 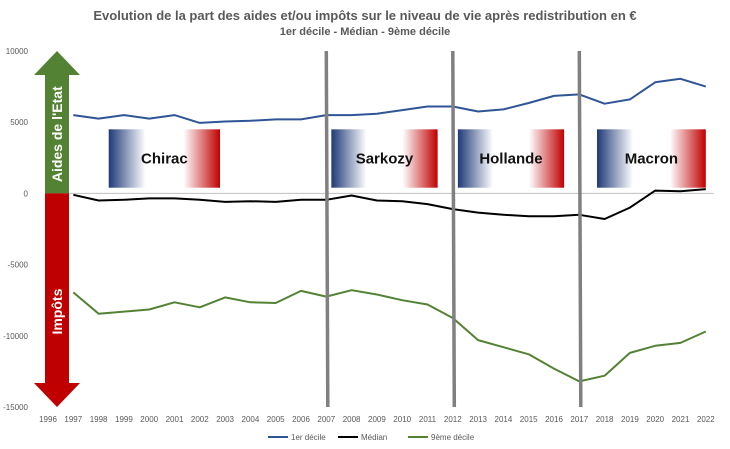 I want to click on x-tick-label: 2016, so click(x=554, y=419).